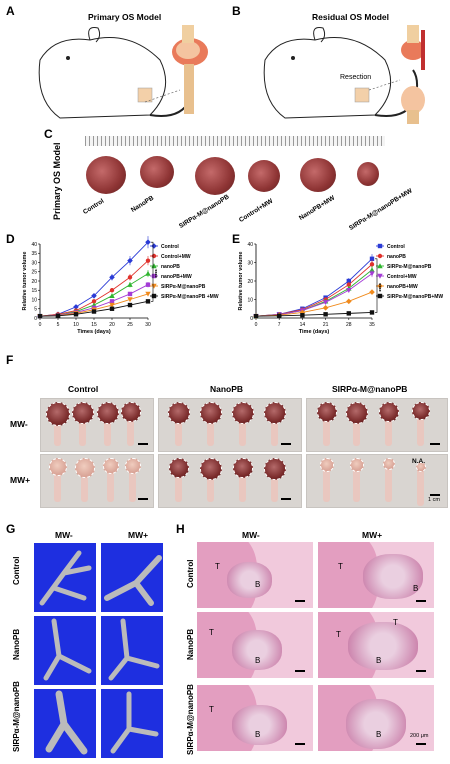 The width and height of the screenshot is (450, 764). Describe the element at coordinates (10, 360) in the screenshot. I see `panel-f-label: F` at that location.